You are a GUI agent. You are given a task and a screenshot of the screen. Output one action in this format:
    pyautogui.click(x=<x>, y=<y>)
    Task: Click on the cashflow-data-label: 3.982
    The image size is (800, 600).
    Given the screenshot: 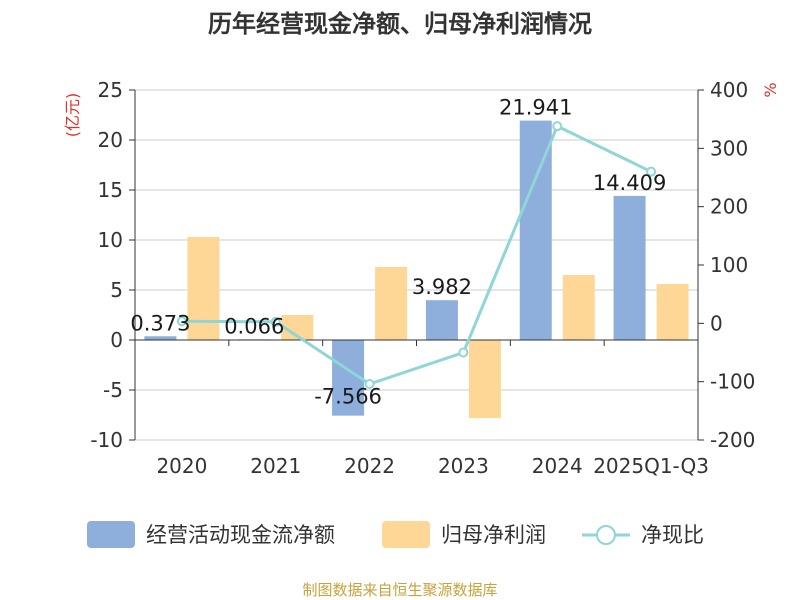 What is the action you would take?
    pyautogui.click(x=442, y=287)
    